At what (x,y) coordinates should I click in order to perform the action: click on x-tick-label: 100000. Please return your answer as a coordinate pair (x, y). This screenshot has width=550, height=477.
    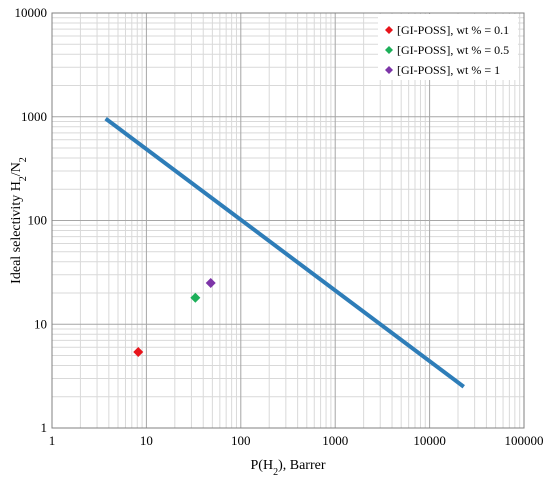
    Looking at the image, I should click on (524, 440).